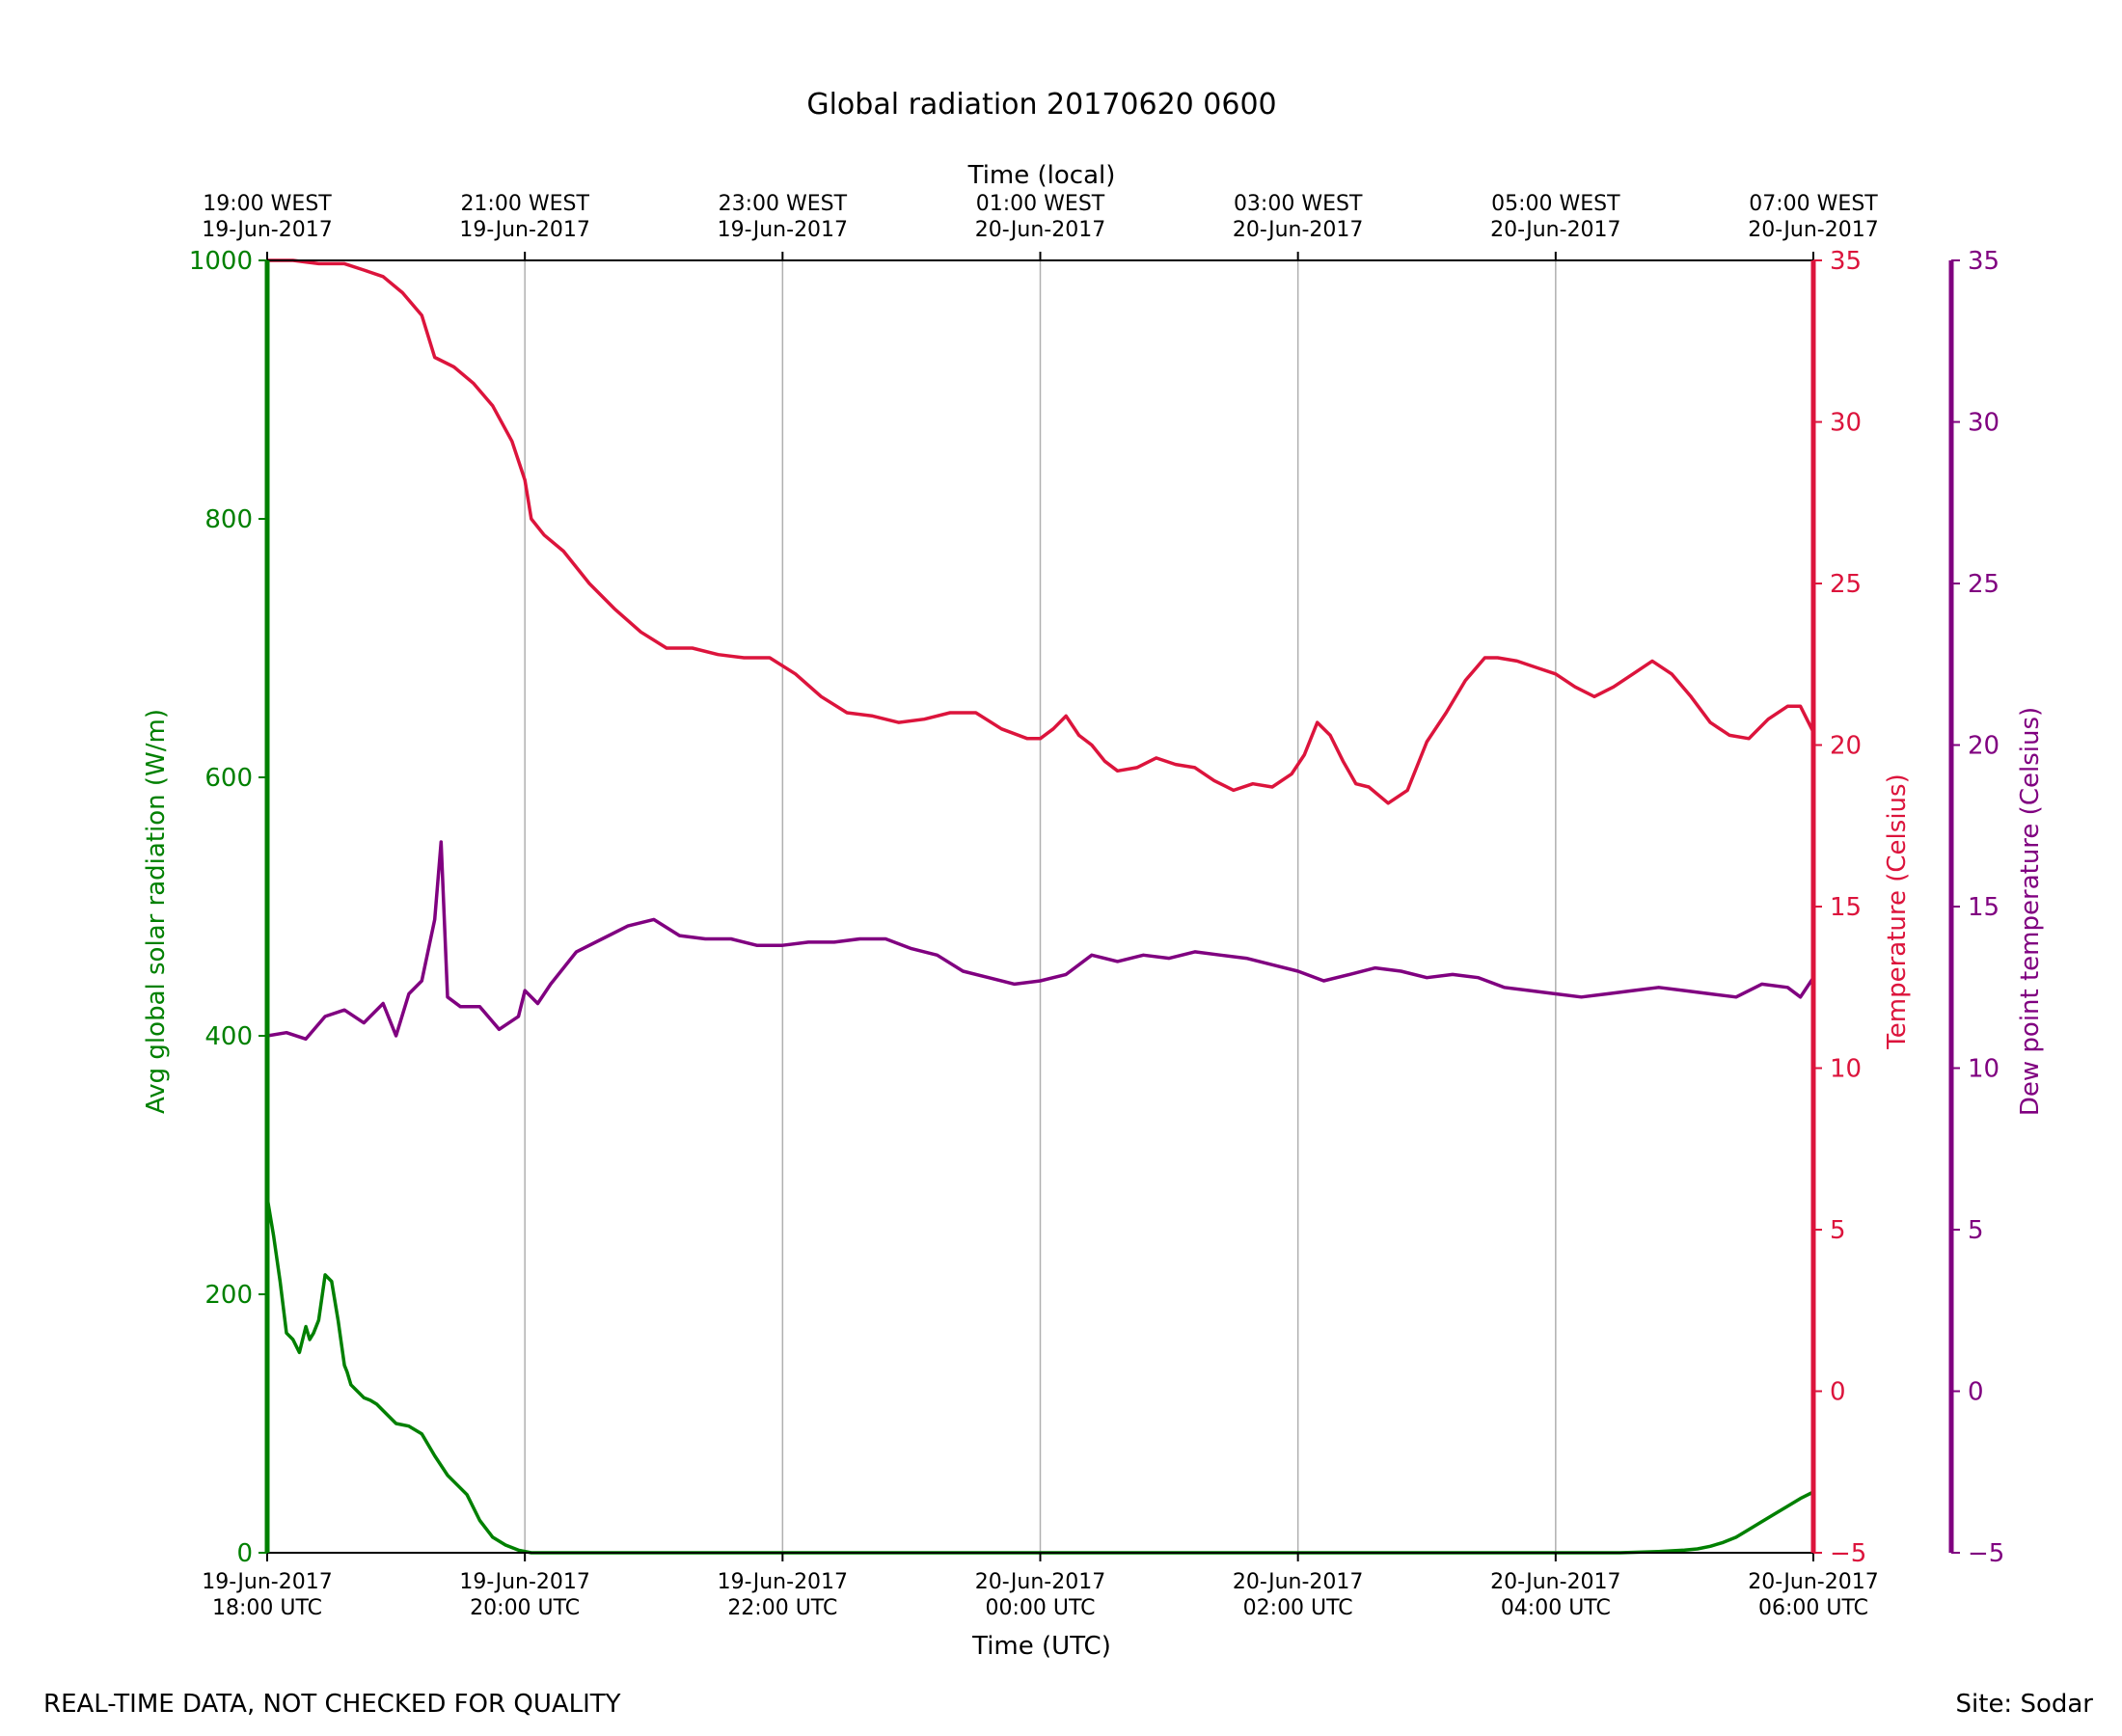 The image size is (2122, 1736). What do you see at coordinates (1041, 1647) in the screenshot?
I see `bottom-axis-label: Time (UTC)` at bounding box center [1041, 1647].